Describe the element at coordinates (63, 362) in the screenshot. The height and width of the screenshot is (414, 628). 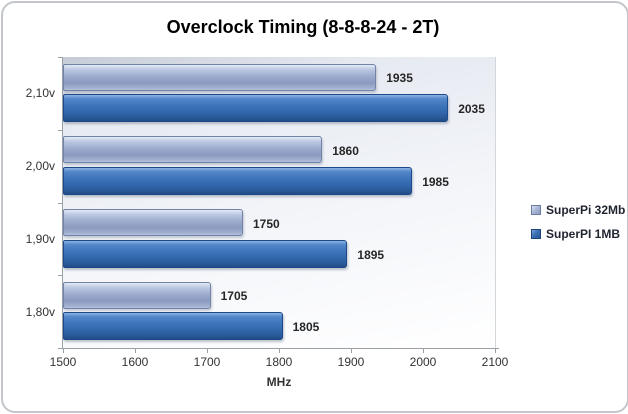
I see `x-tick-label: 1500` at that location.